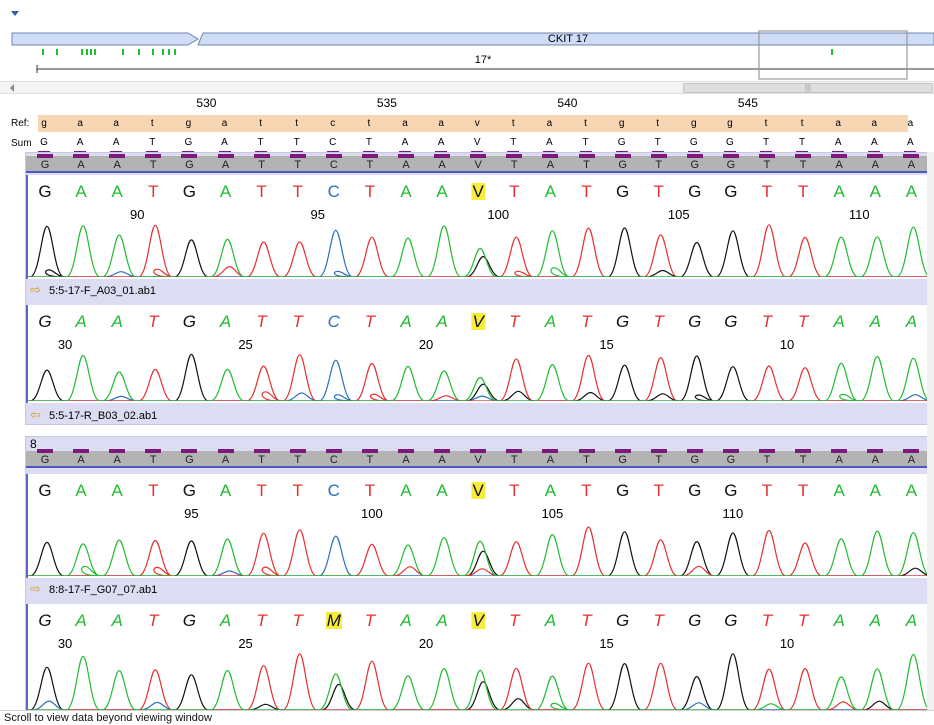 This screenshot has height=725, width=934. What do you see at coordinates (103, 291) in the screenshot?
I see `read-file-name: 5:5-17-F_A03_01.ab1` at bounding box center [103, 291].